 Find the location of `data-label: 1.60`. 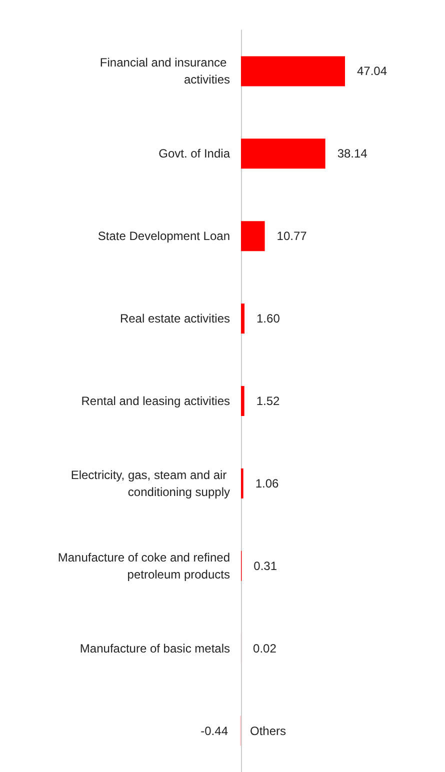

data-label: 1.60 is located at coordinates (268, 319).